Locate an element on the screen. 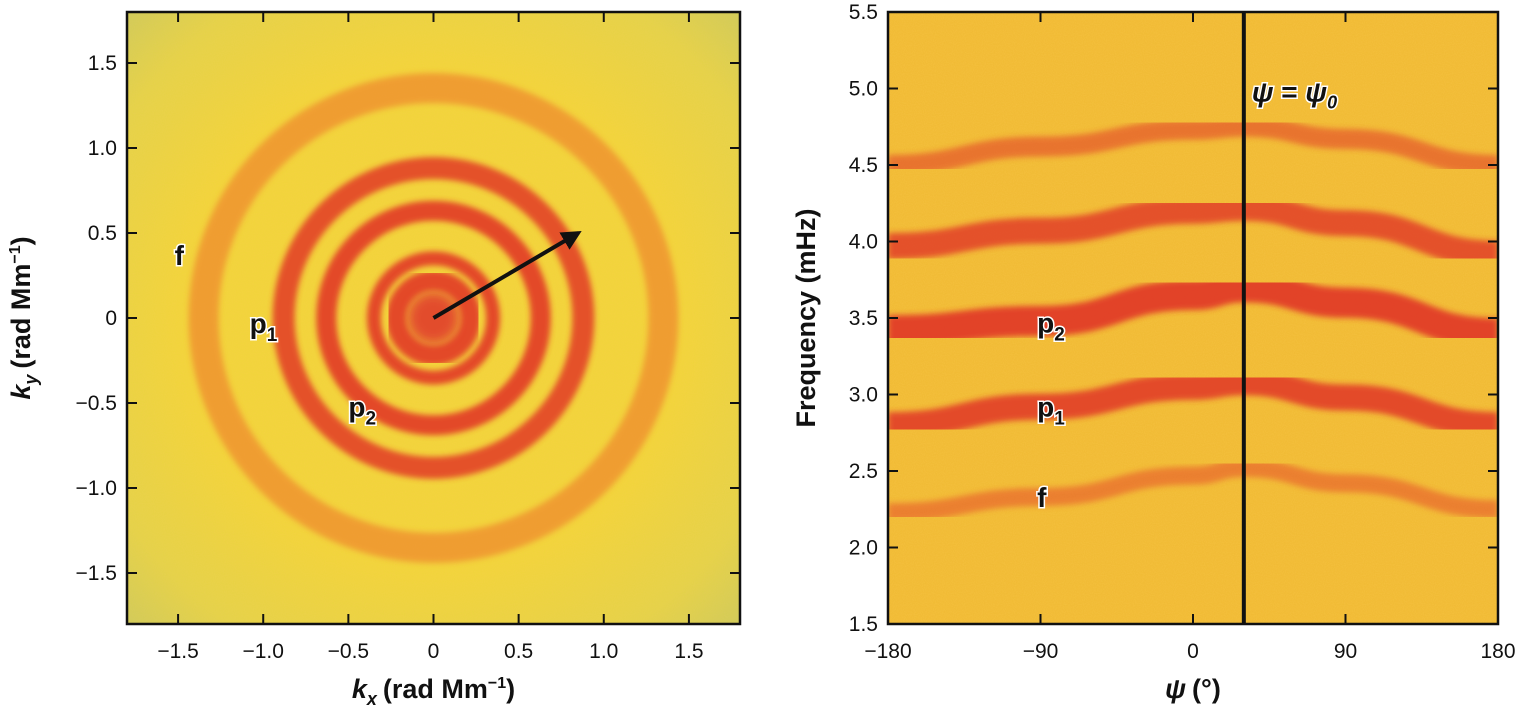  y-tick-label: −1.0 is located at coordinates (96, 488).